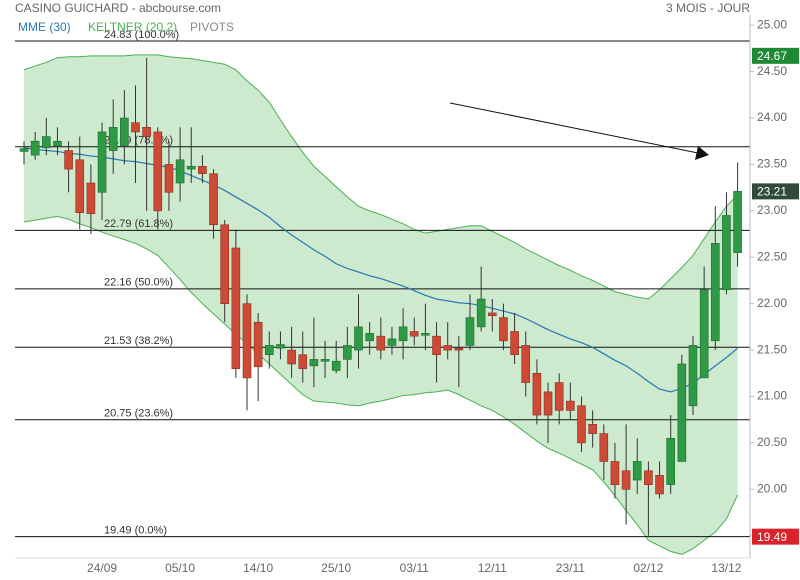 This screenshot has height=580, width=800. I want to click on x-tick-label: 24/09, so click(102, 568).